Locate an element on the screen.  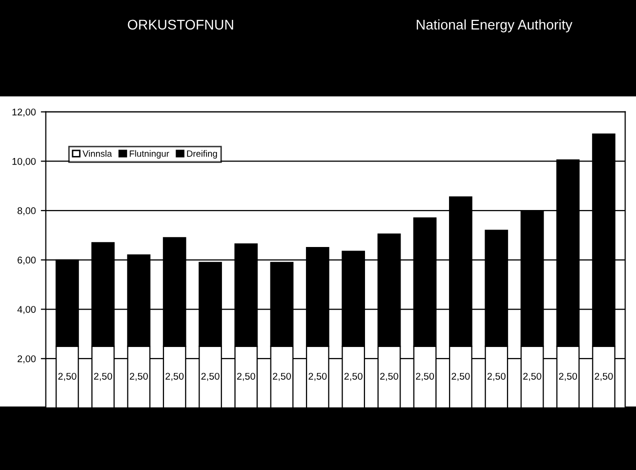
y-tick-label: 10,00 is located at coordinates (24, 162).